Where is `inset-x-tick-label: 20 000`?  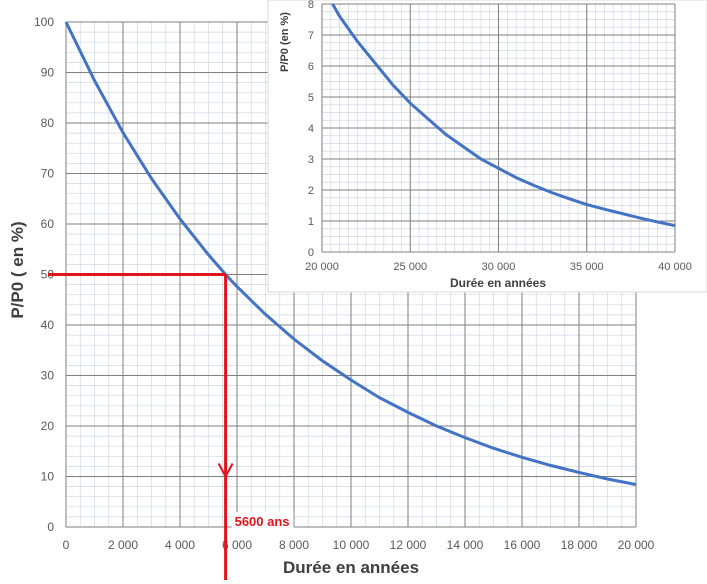
inset-x-tick-label: 20 000 is located at coordinates (322, 267).